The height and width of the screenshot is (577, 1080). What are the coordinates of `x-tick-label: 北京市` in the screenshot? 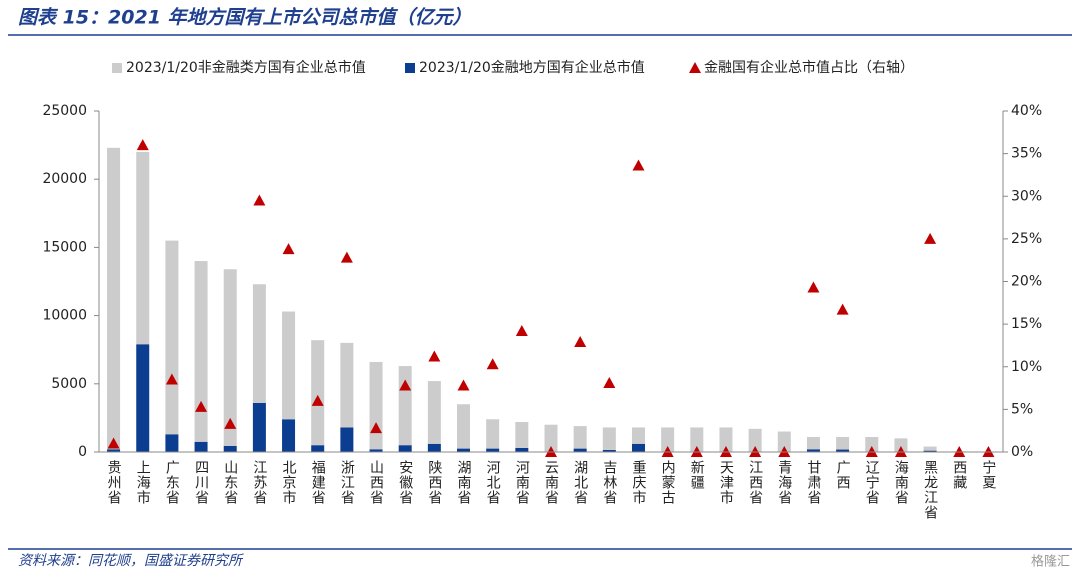 It's located at (289, 482).